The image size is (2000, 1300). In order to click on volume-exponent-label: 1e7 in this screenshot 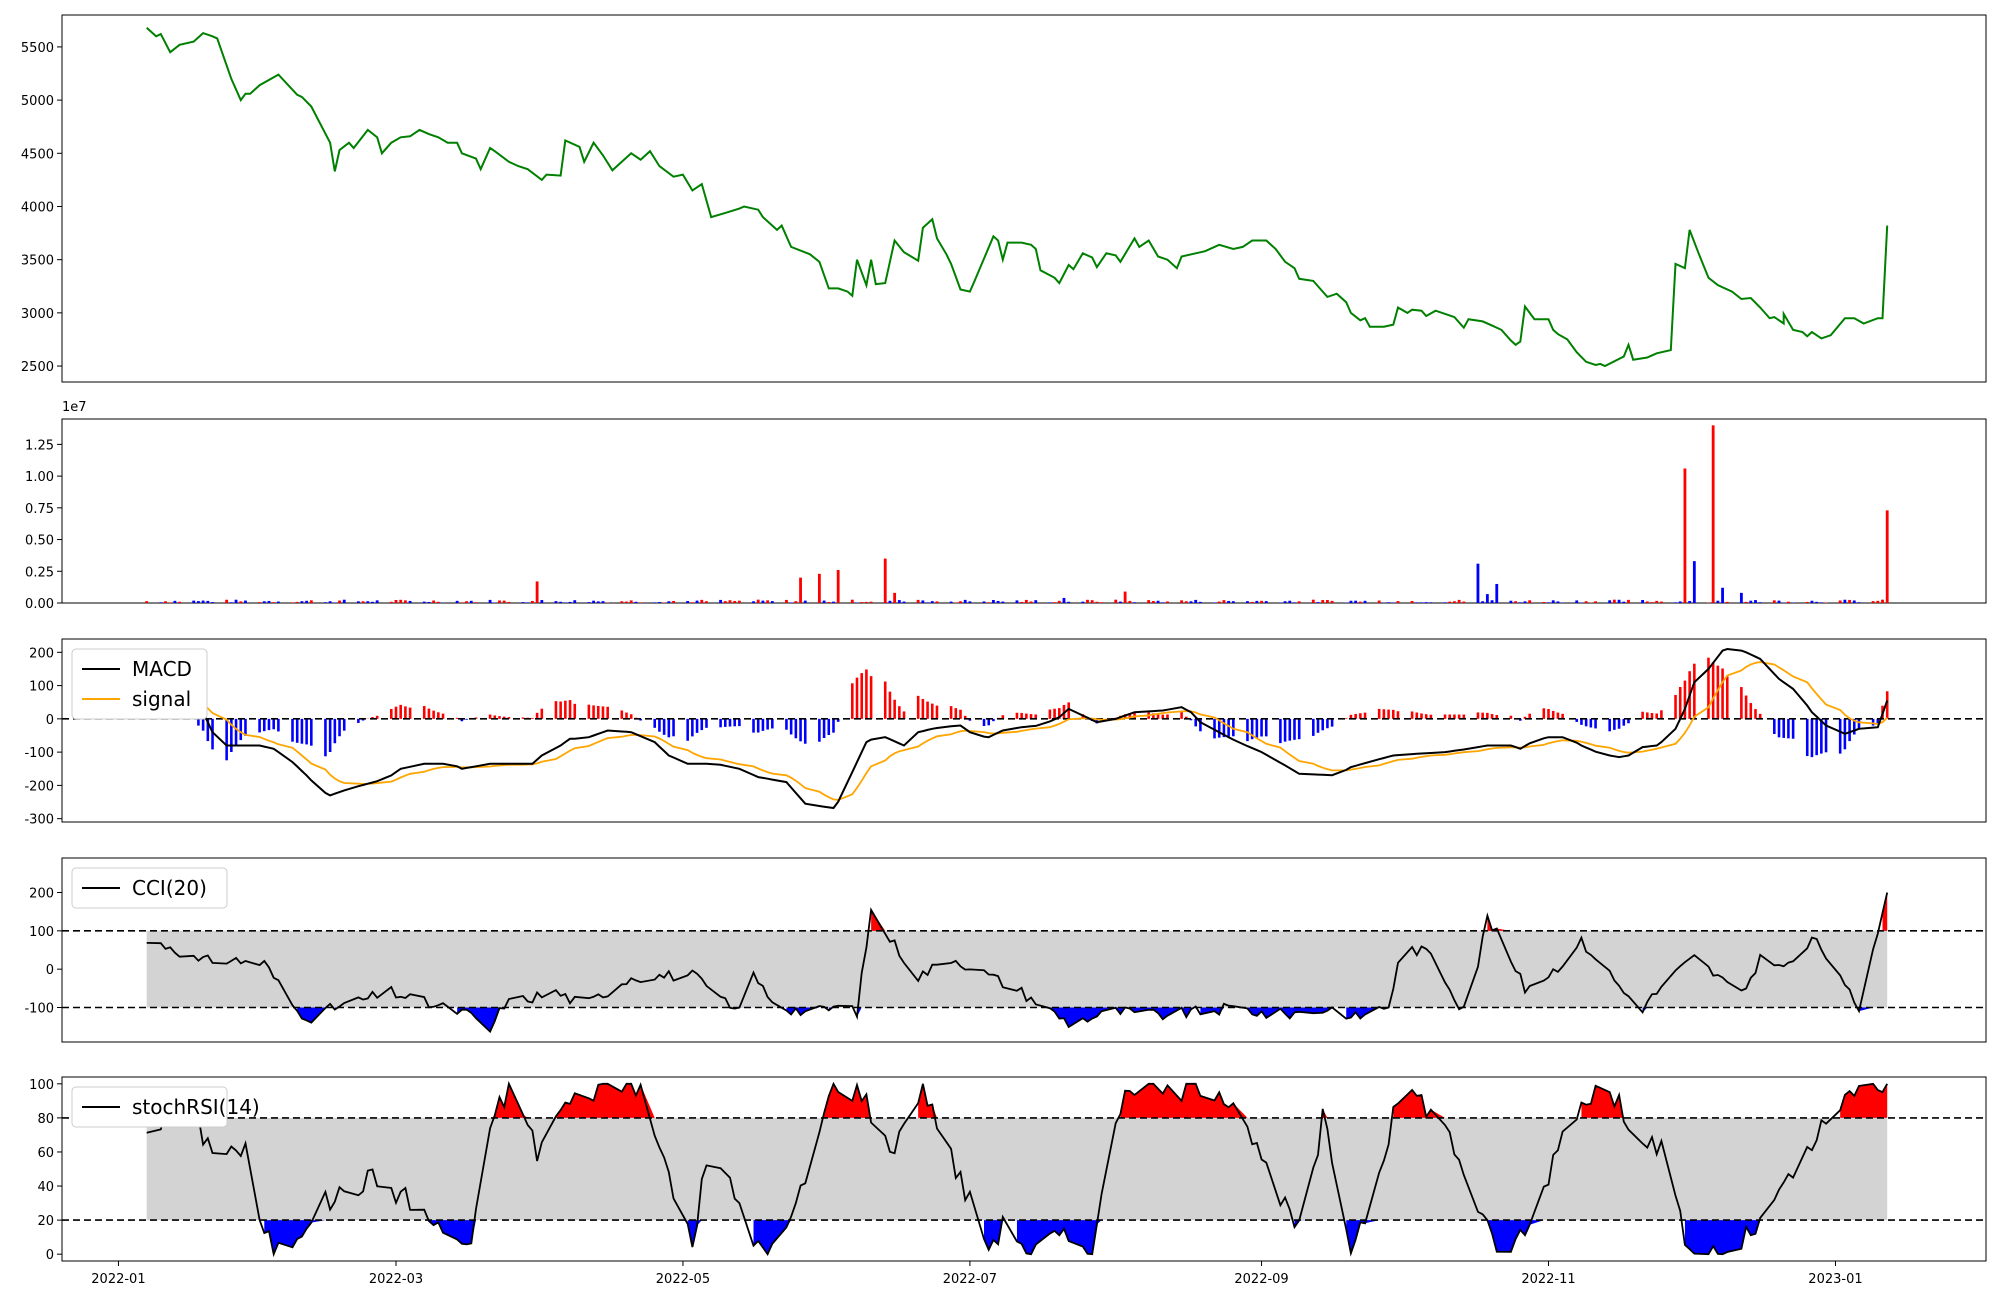, I will do `click(74, 407)`.